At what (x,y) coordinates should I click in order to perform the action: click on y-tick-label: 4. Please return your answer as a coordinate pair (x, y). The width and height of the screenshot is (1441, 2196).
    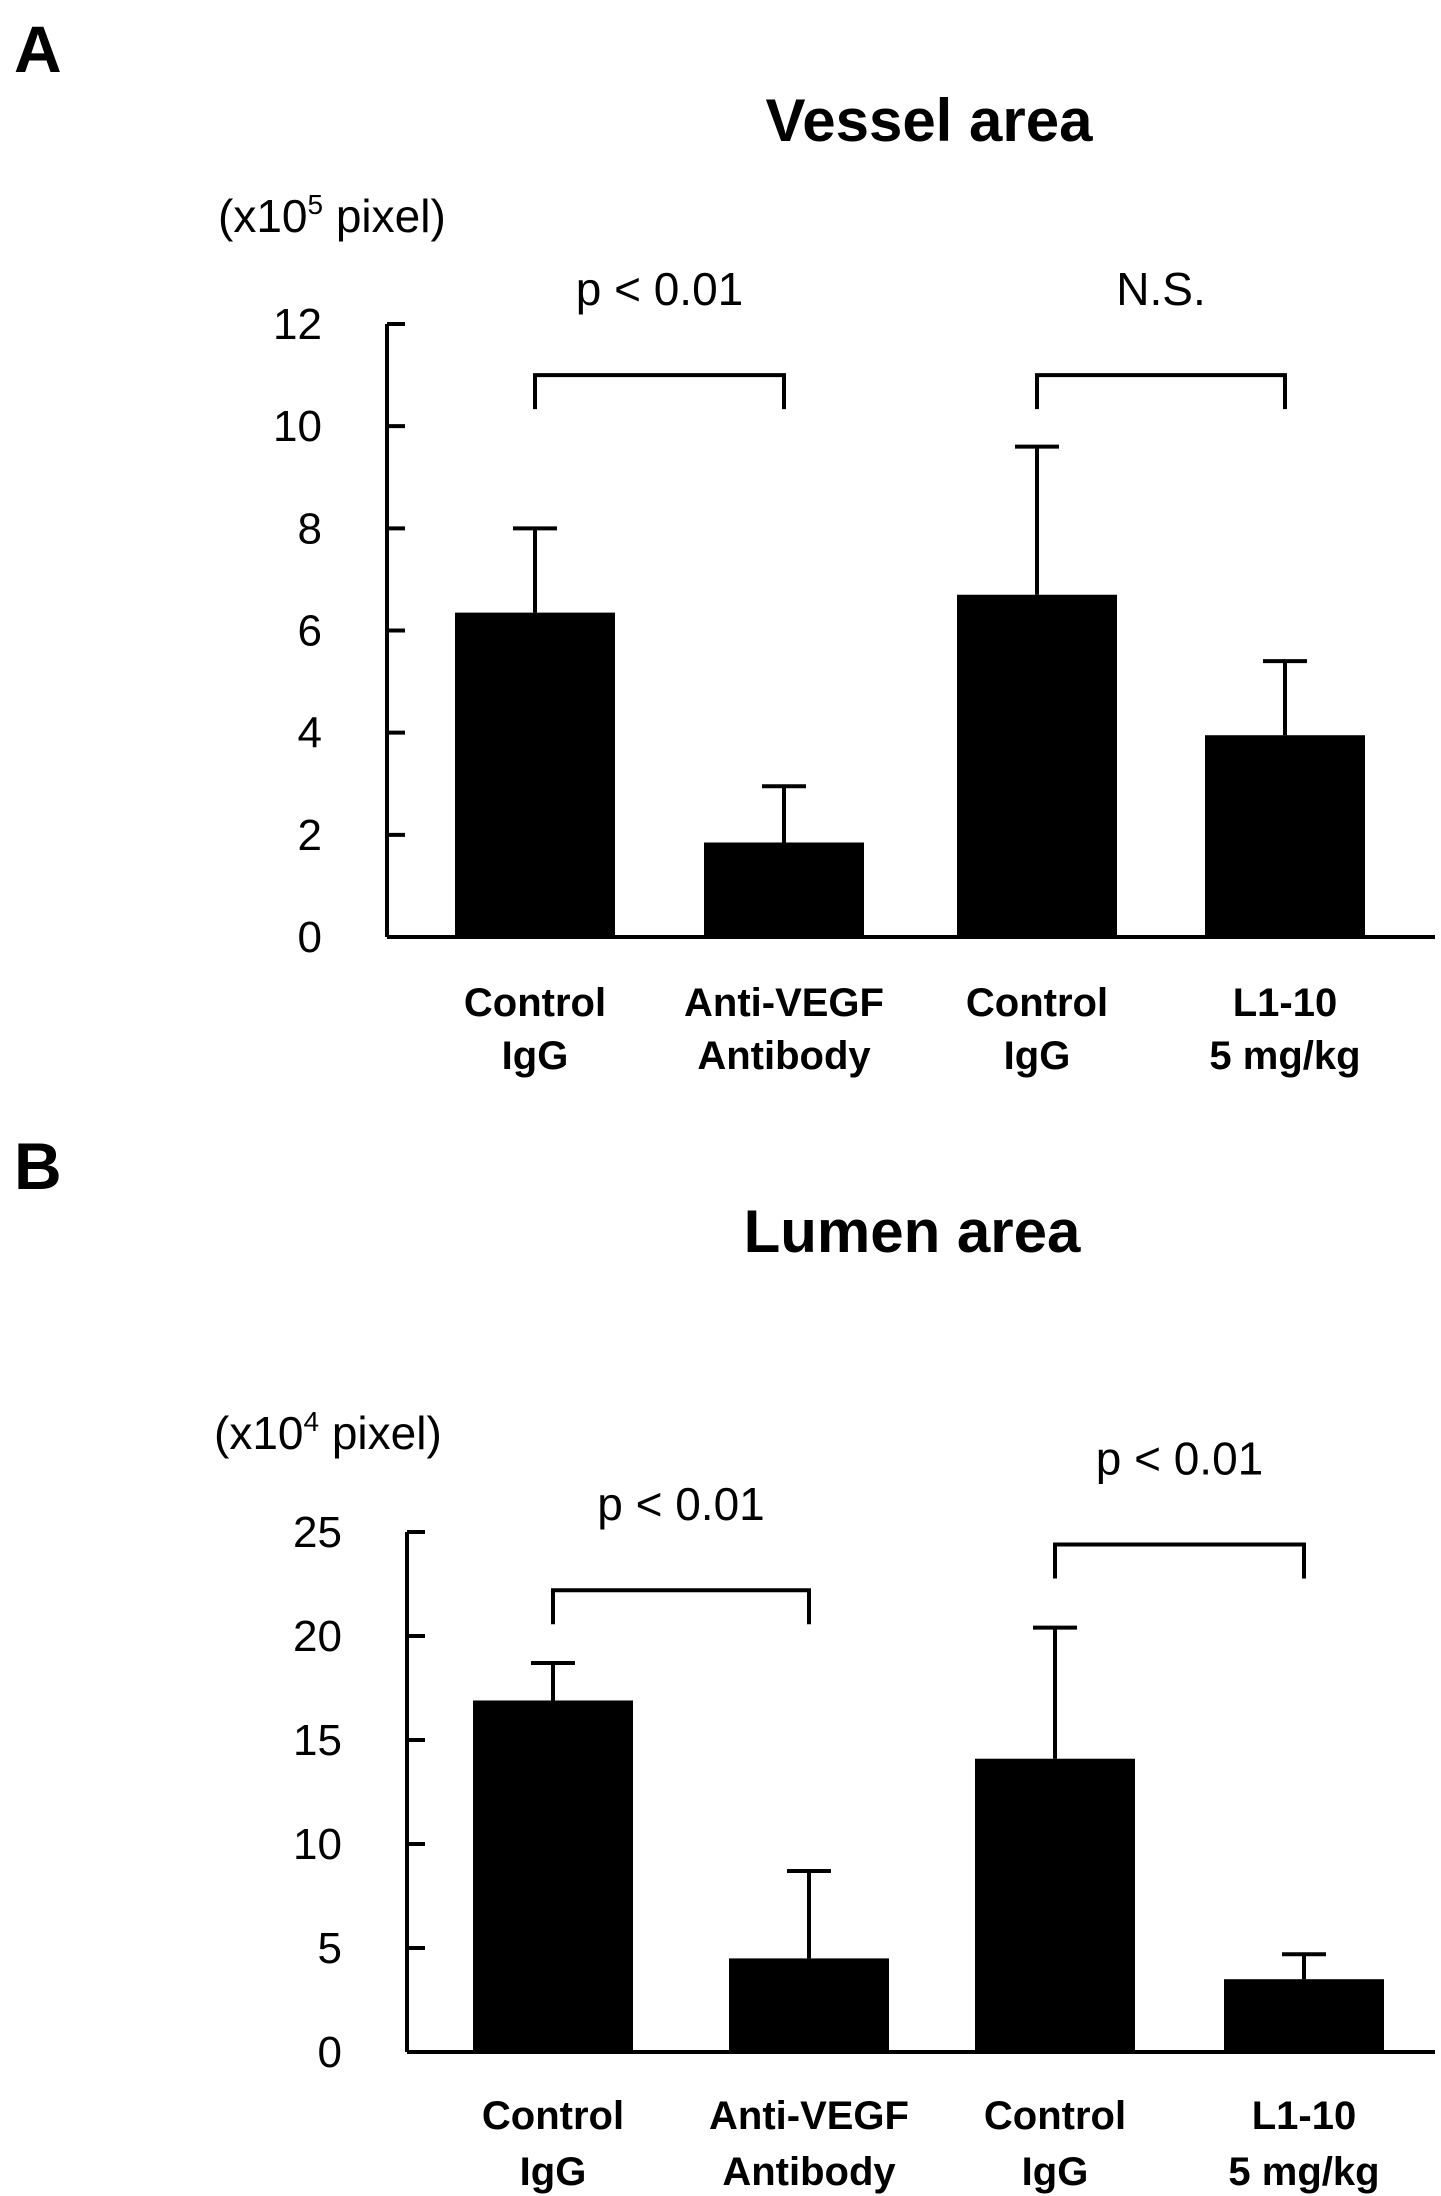
    Looking at the image, I should click on (310, 733).